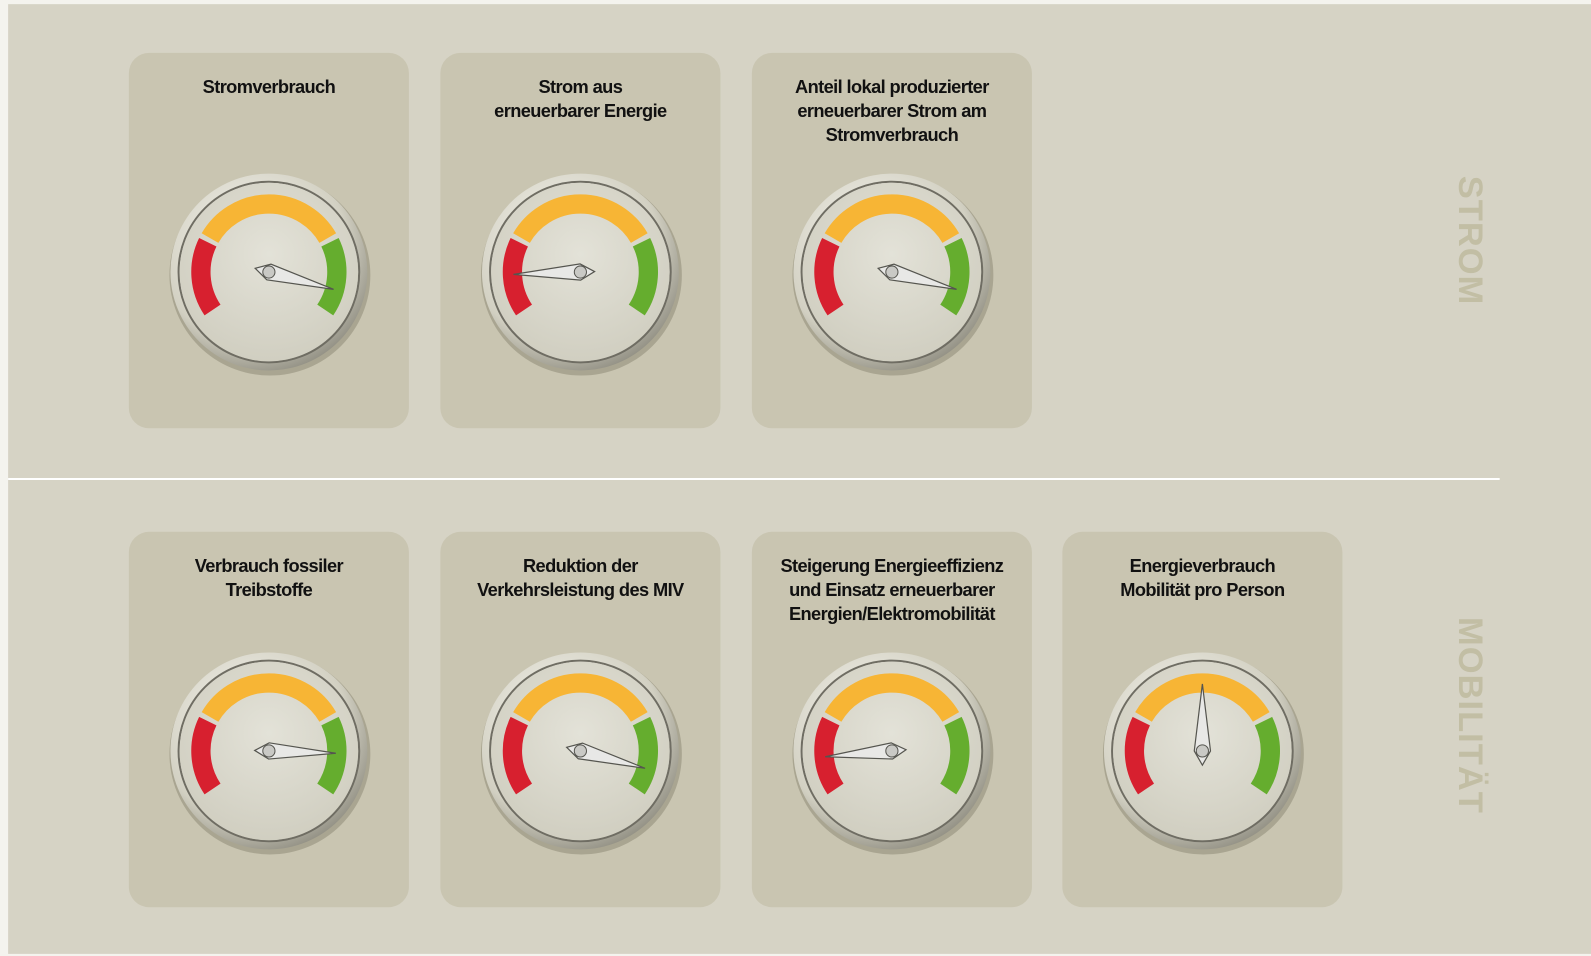 The image size is (1591, 956). I want to click on gauge-title: Verbrauch fossiler, so click(269, 565).